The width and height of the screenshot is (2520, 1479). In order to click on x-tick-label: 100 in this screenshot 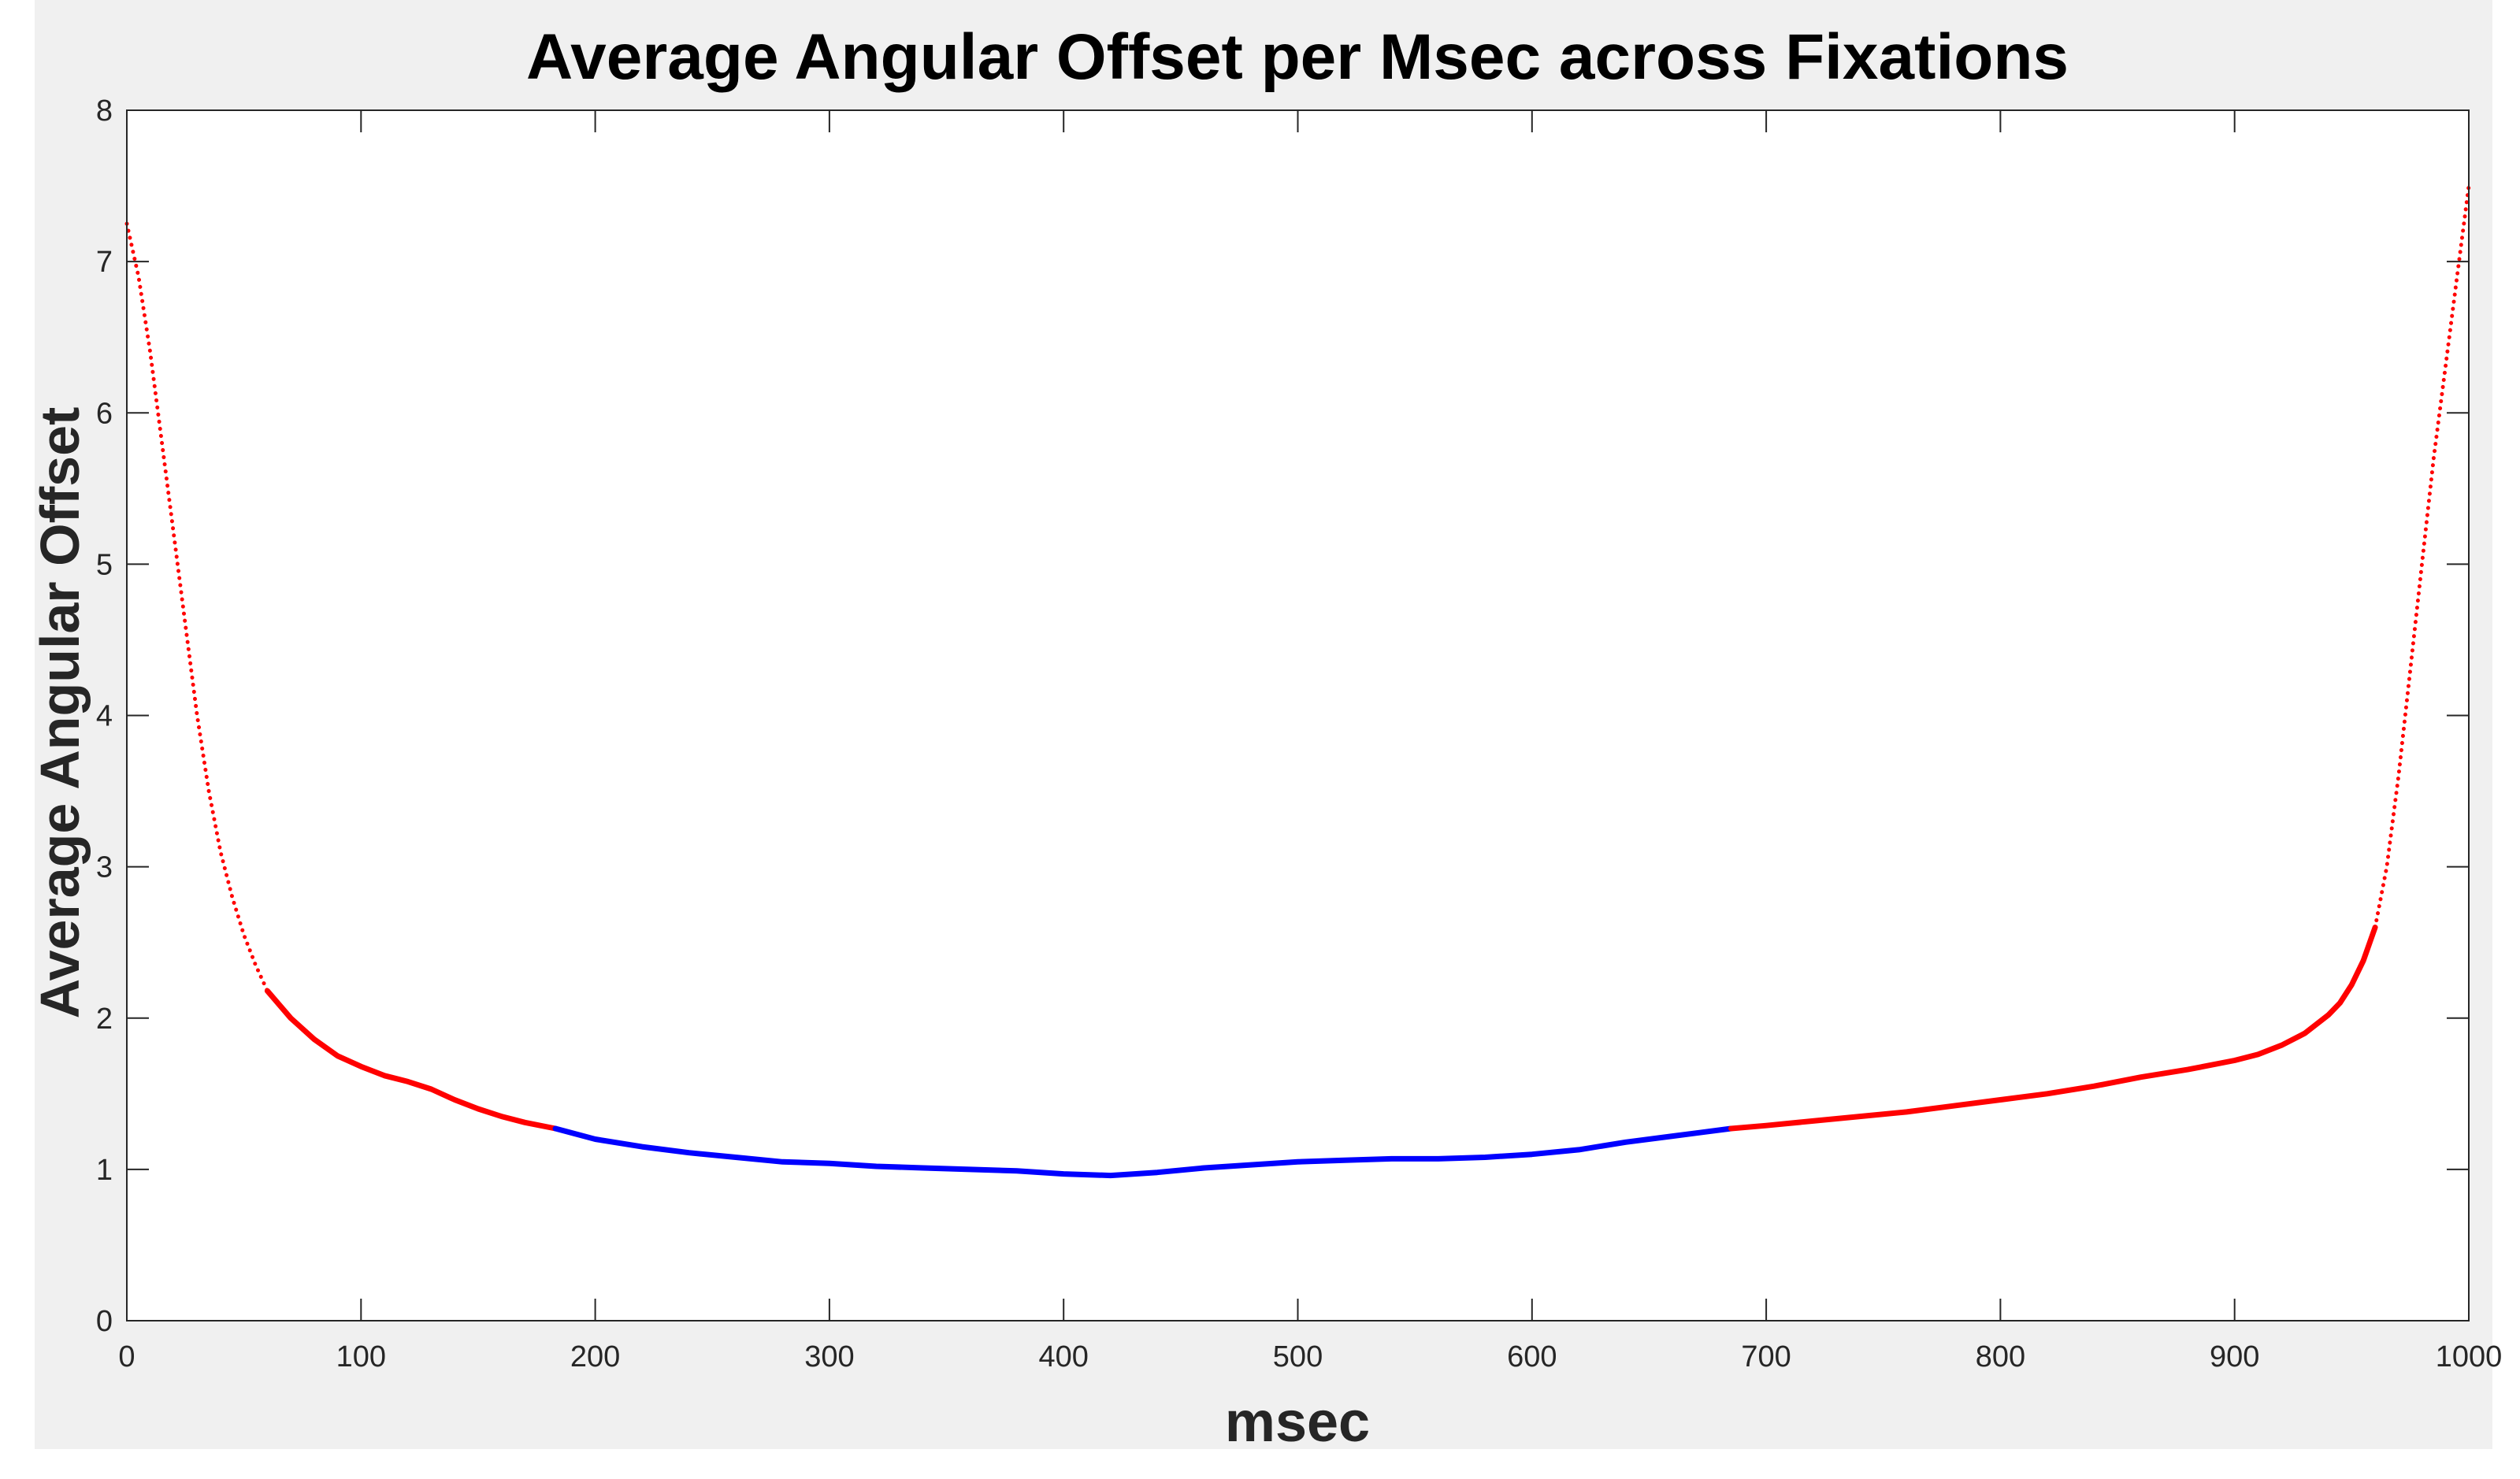, I will do `click(361, 1356)`.